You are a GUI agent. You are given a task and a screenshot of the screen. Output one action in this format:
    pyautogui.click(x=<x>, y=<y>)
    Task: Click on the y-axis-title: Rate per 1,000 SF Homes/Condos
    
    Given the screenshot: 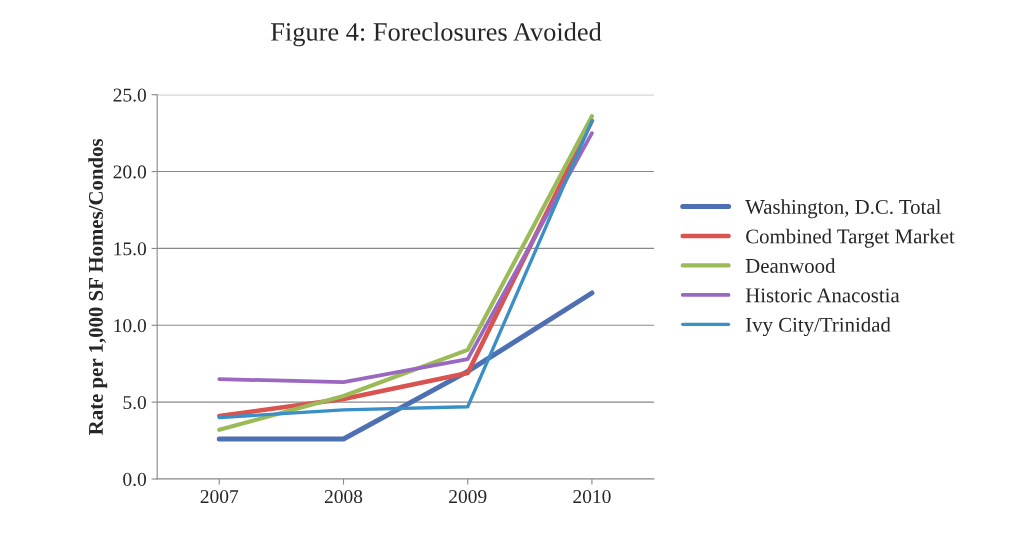 What is the action you would take?
    pyautogui.click(x=98, y=286)
    